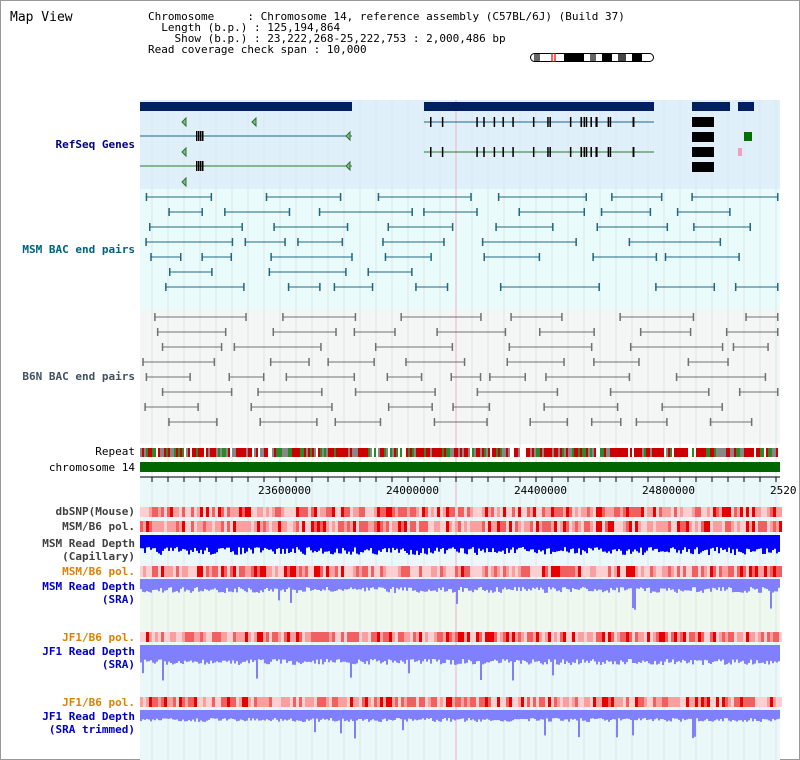  What do you see at coordinates (592, 57) in the screenshot?
I see `chromosome-ideogram` at bounding box center [592, 57].